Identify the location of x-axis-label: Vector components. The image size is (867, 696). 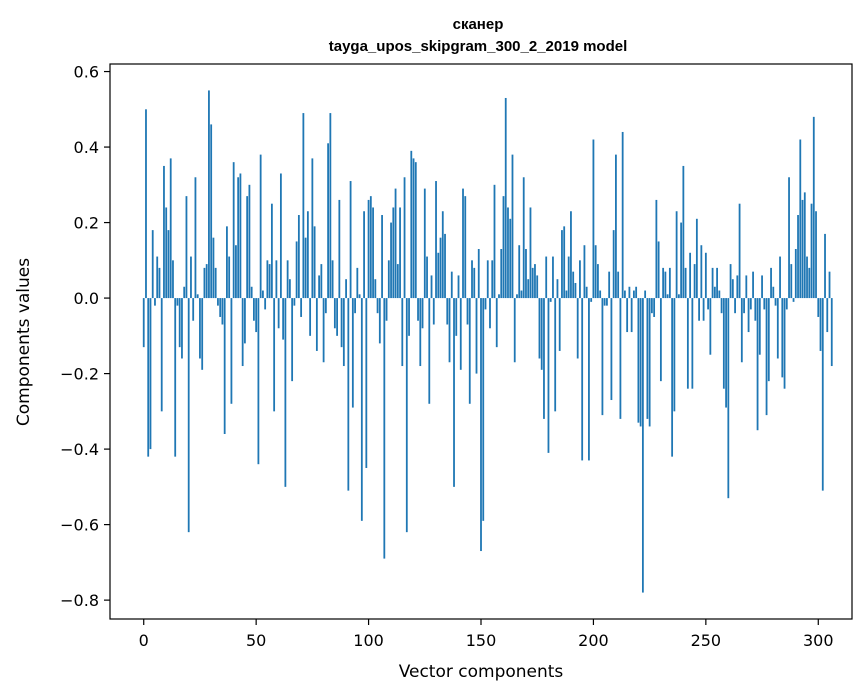
(481, 672).